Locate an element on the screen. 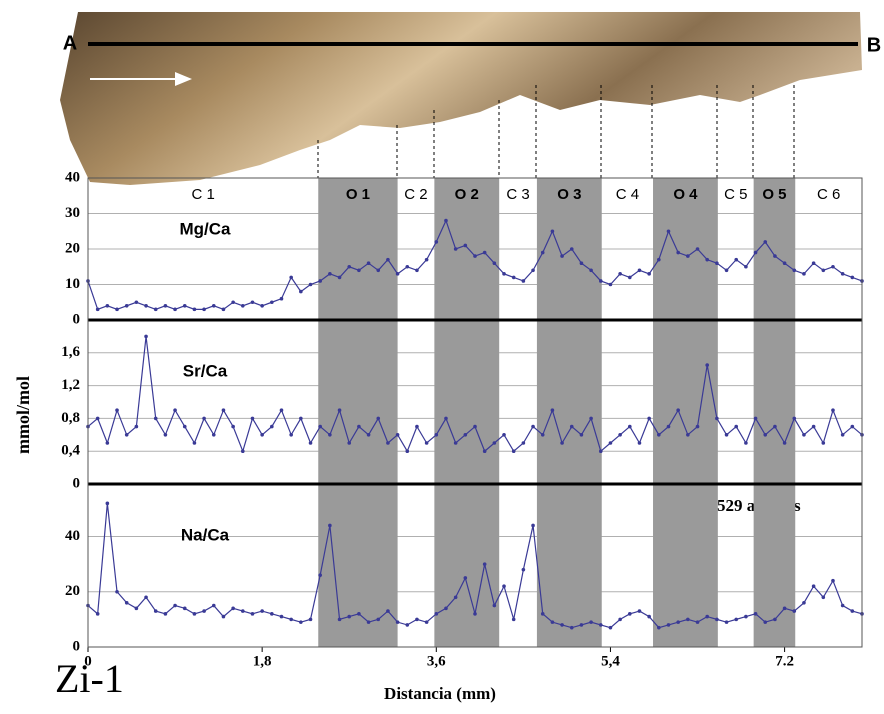  zone-label: C 1 is located at coordinates (202, 194).